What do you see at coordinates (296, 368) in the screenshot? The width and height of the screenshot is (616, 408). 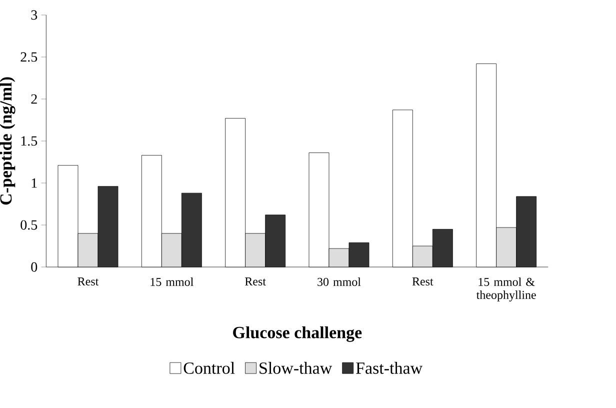 I see `legend-label: Slow-thaw` at bounding box center [296, 368].